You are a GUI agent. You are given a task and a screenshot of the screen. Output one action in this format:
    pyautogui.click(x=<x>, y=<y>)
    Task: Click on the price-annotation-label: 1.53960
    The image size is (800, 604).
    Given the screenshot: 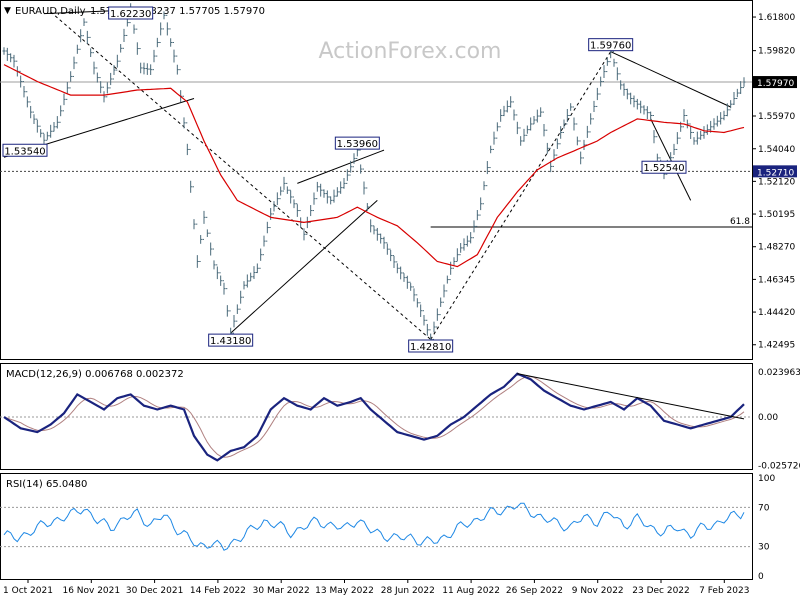 What is the action you would take?
    pyautogui.click(x=357, y=144)
    